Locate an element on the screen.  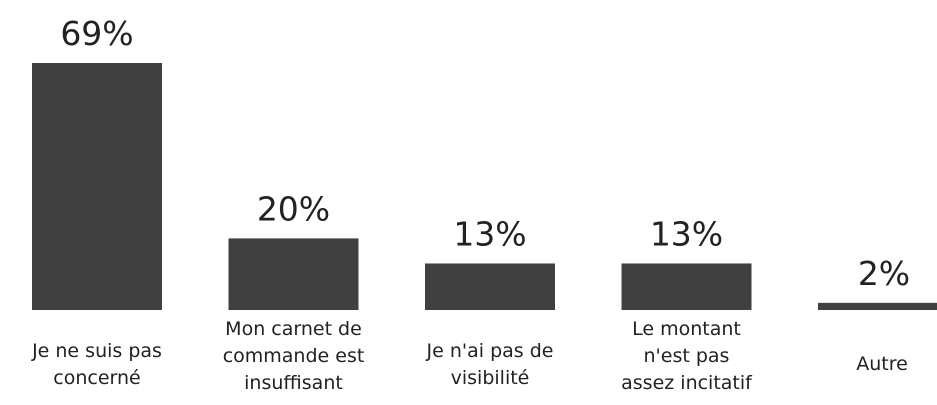
category-label: Je n'ai pas de visibilité is located at coordinates (490, 364).